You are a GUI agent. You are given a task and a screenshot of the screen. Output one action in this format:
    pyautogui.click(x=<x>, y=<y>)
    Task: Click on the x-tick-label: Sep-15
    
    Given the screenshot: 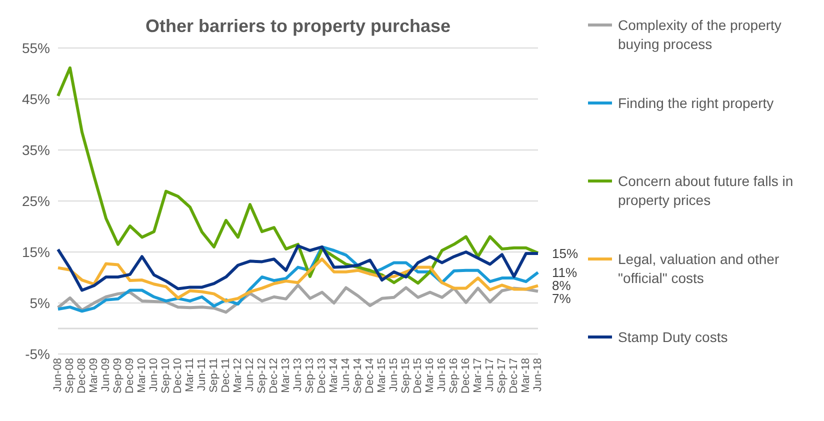 What is the action you would take?
    pyautogui.click(x=406, y=376)
    